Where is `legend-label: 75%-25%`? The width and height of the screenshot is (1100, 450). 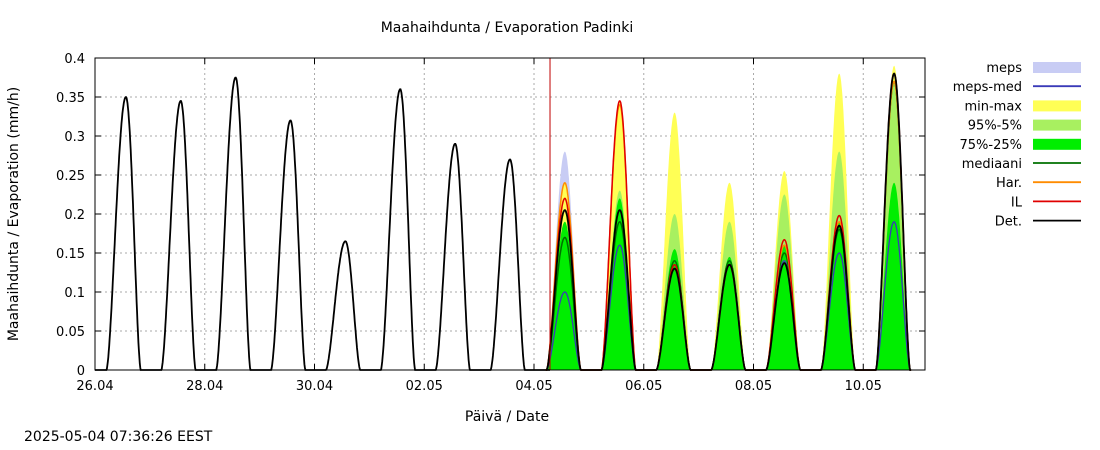 legend-label: 75%-25% is located at coordinates (991, 145).